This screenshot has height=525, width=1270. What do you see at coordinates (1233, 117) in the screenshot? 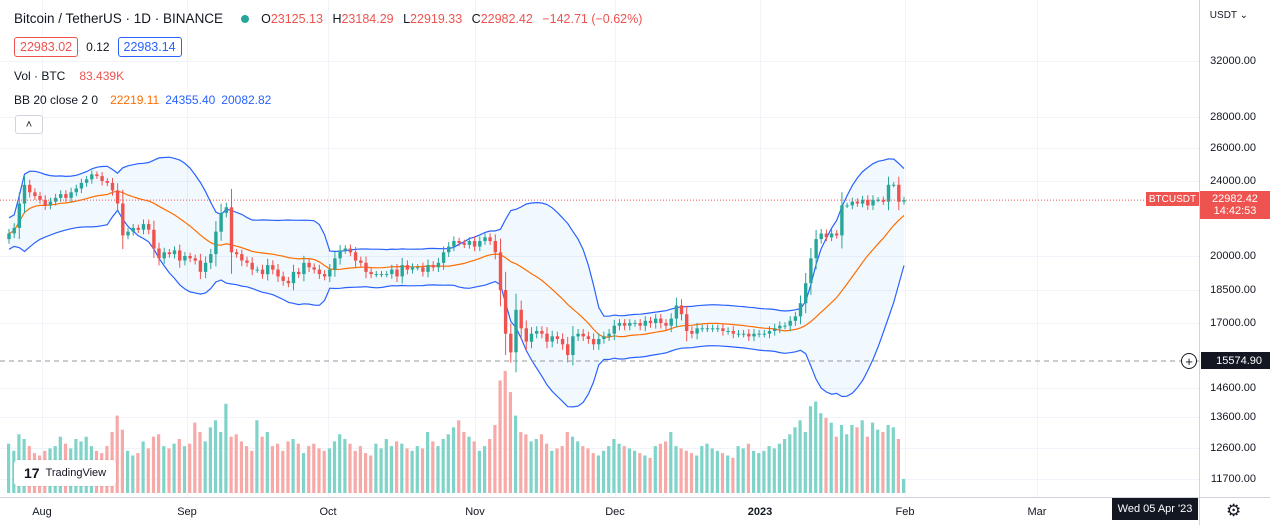
I see `price-tick-label: 28000.00` at bounding box center [1233, 117].